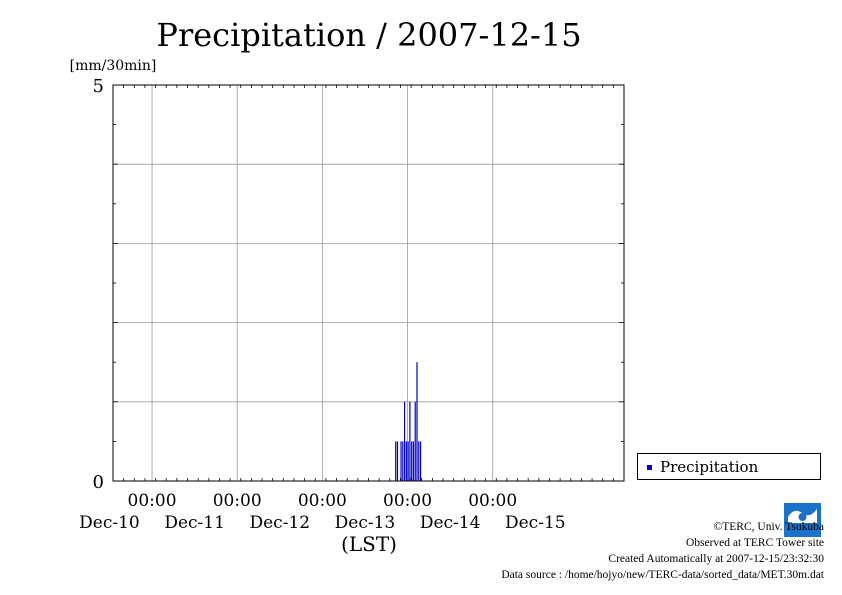 Image resolution: width=842 pixels, height=595 pixels. Describe the element at coordinates (408, 421) in the screenshot. I see `precipitation-bars` at that location.